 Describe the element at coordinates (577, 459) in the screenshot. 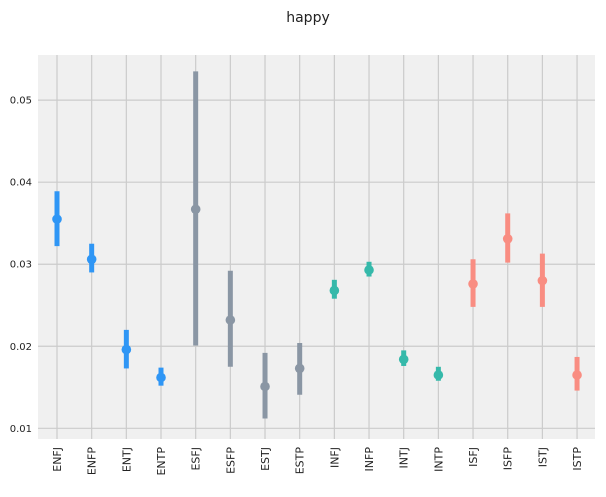

I see `x-tick-label: ISTP` at that location.